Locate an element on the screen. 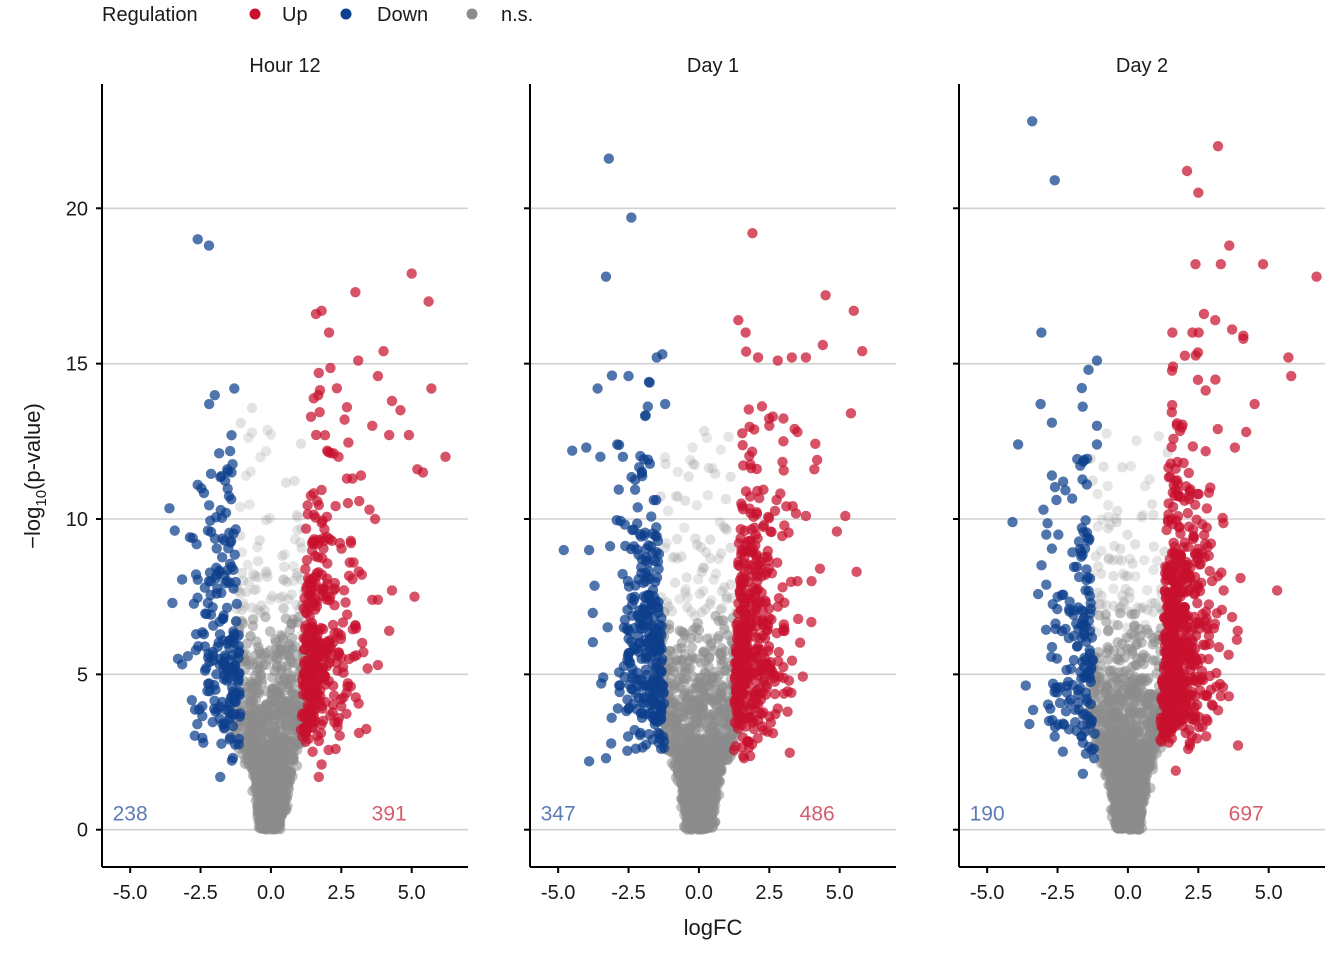  panel-title-day1: Day 1 is located at coordinates (713, 66).